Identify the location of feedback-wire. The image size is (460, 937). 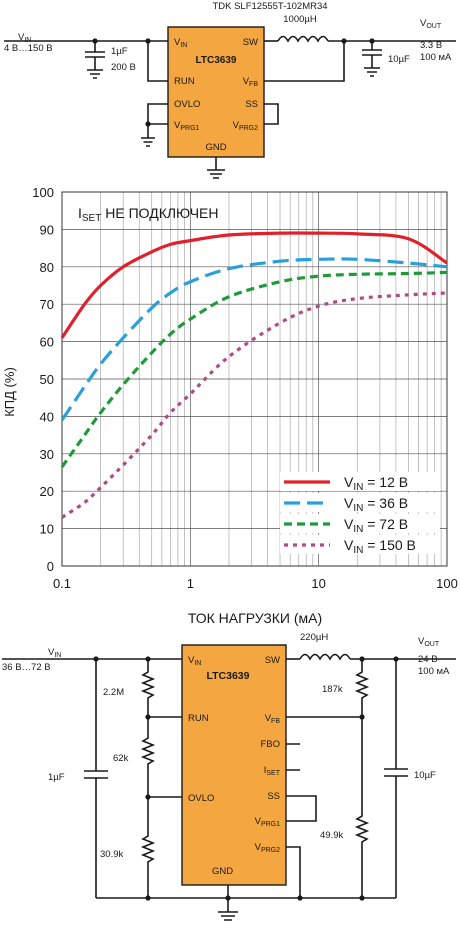
(304, 61).